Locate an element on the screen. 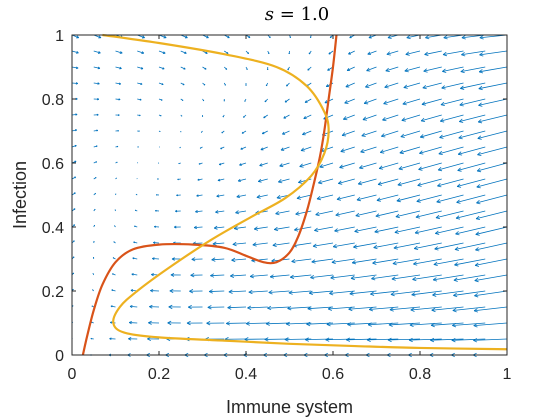  y-axis-label: Infection is located at coordinates (20, 195).